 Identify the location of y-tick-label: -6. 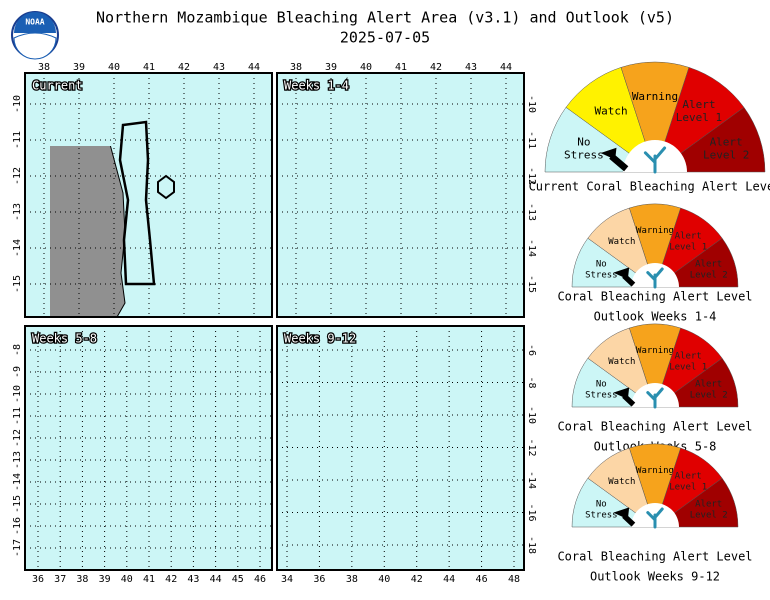
(531, 350).